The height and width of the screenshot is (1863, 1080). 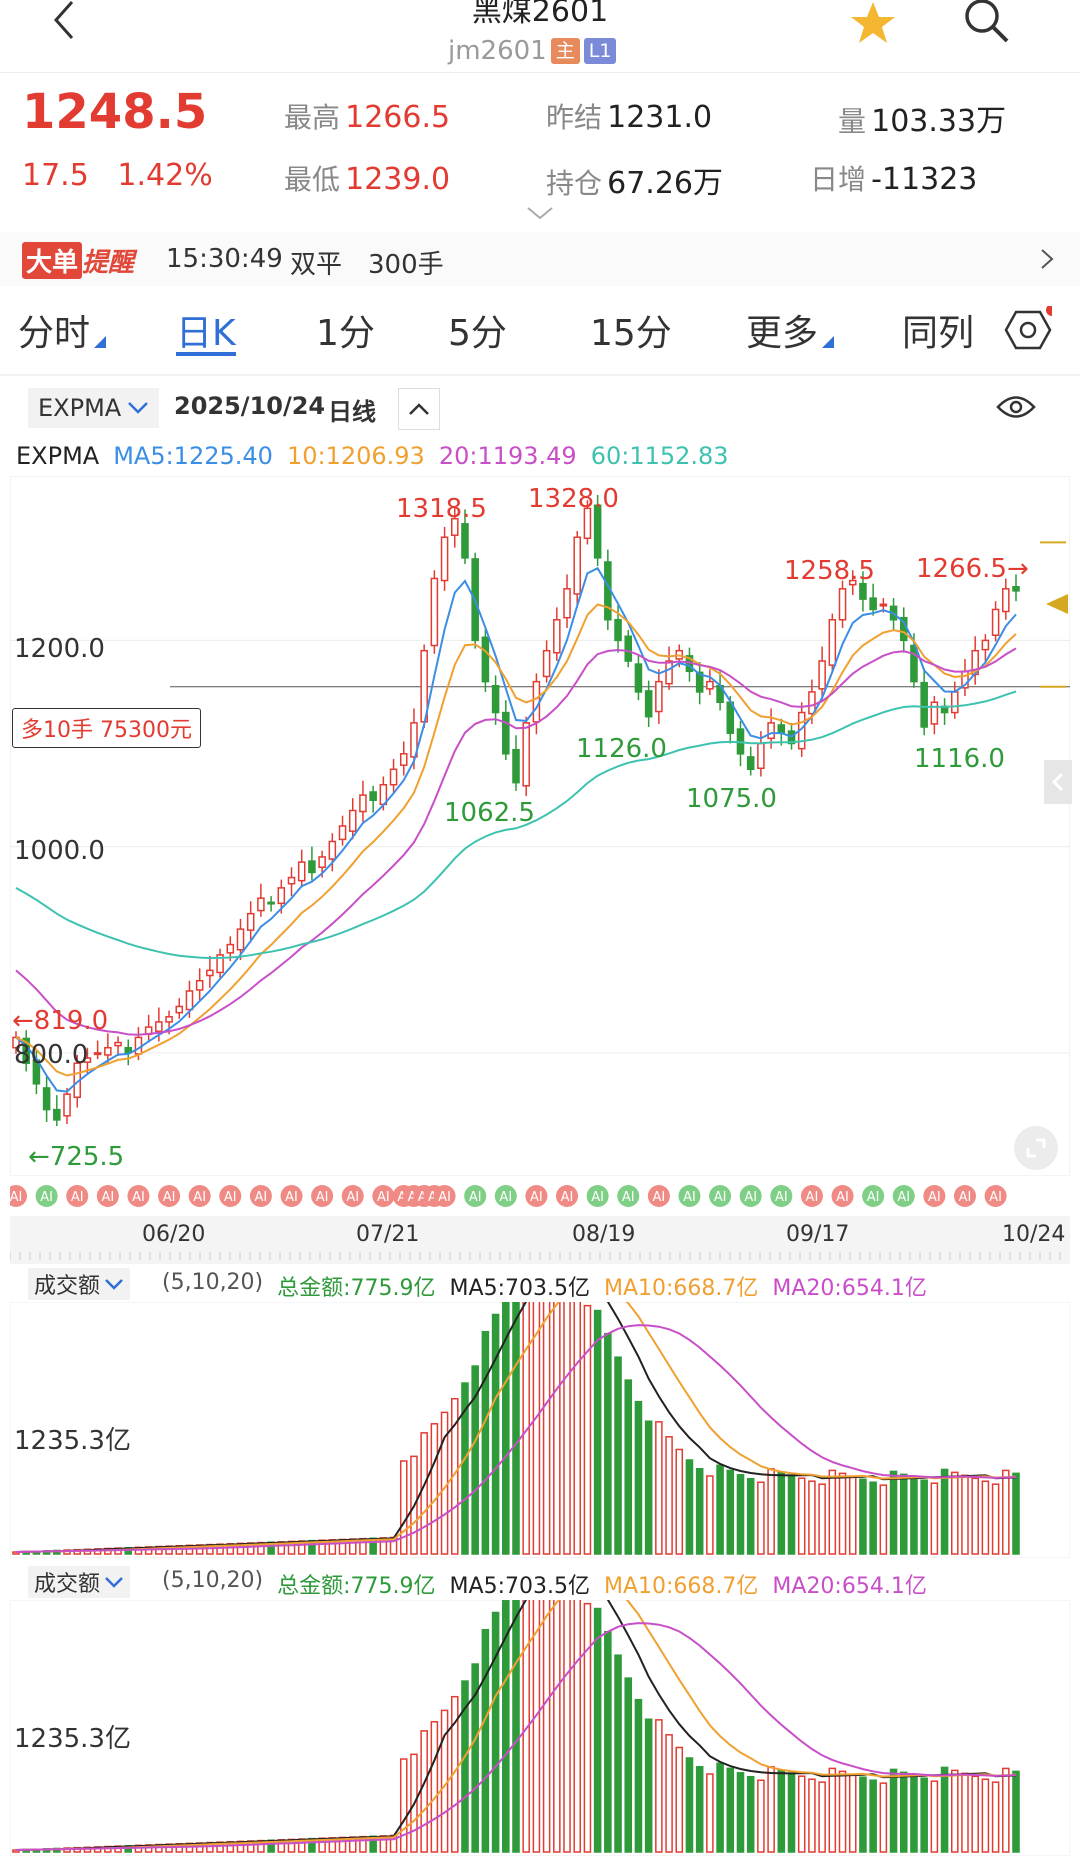 What do you see at coordinates (406, 265) in the screenshot?
I see `alert-qty: 300手` at bounding box center [406, 265].